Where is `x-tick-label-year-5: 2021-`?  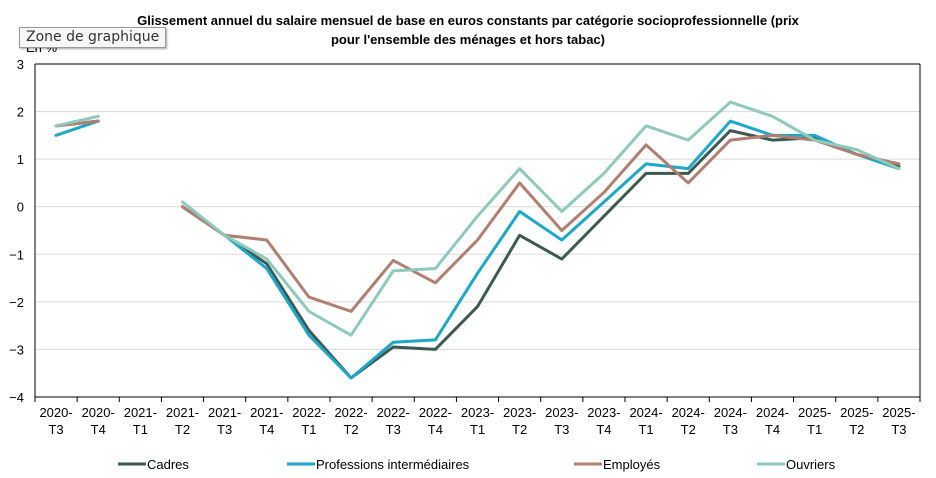 x-tick-label-year-5: 2021- is located at coordinates (266, 412).